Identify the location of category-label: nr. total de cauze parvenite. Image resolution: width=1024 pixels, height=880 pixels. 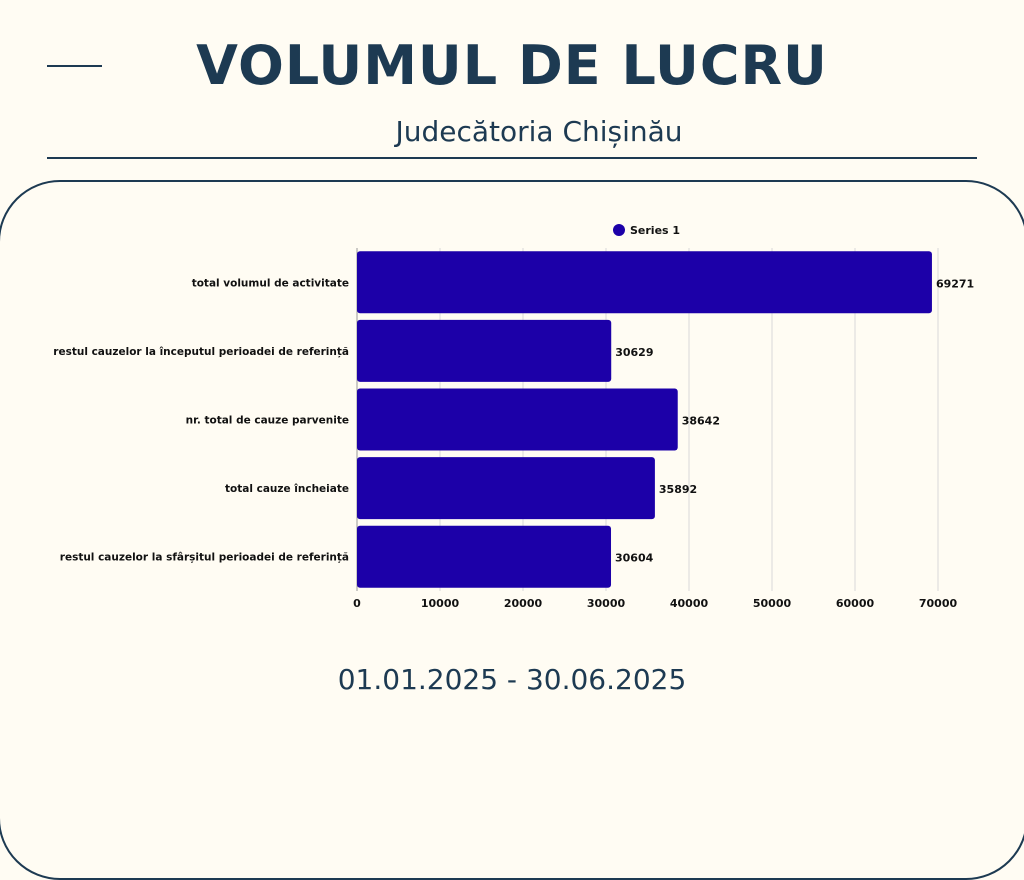
(267, 421).